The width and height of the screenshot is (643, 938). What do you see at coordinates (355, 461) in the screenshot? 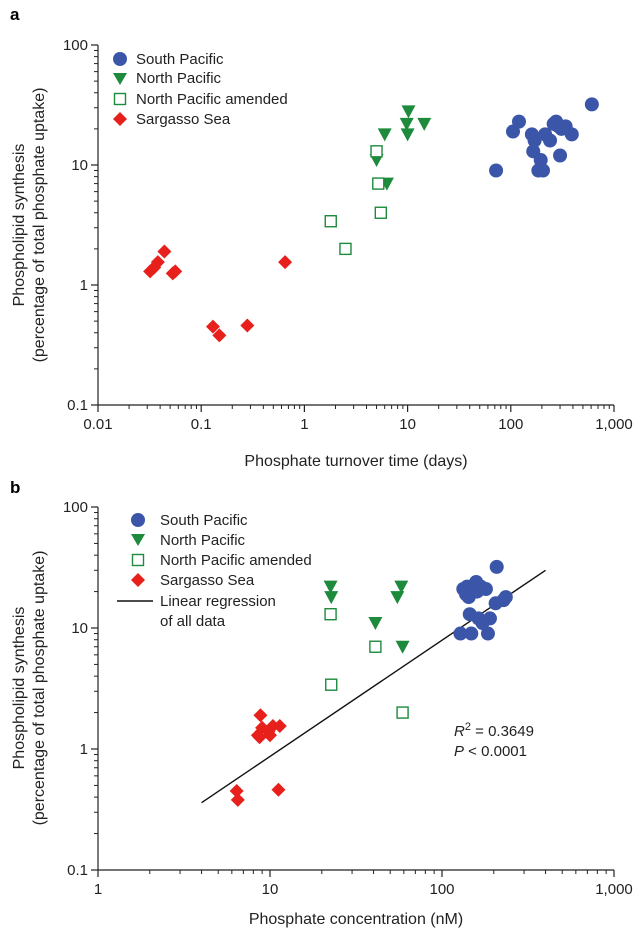
I see `panel-a-x-axis-title: Phosphate turnover time (days)` at bounding box center [355, 461].